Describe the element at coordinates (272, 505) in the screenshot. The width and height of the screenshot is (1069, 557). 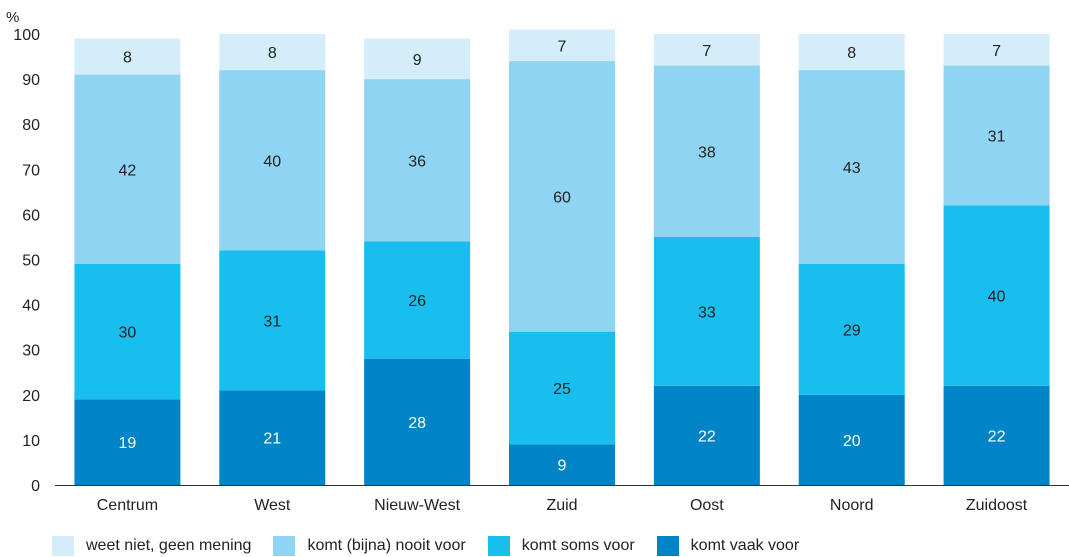
I see `x-tick-label: West` at that location.